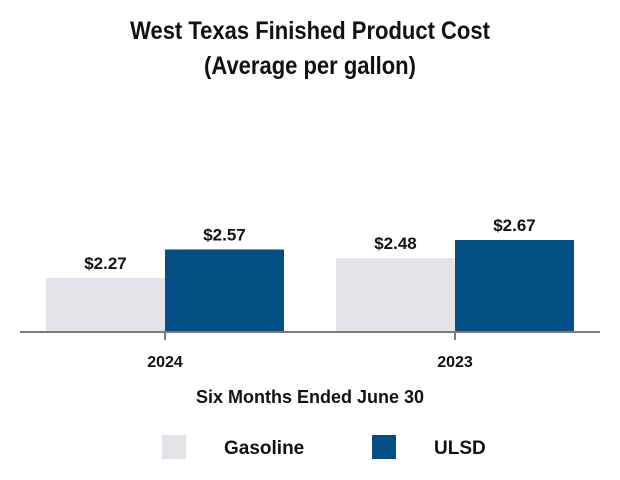 The height and width of the screenshot is (480, 620). I want to click on data-label-gasoline-2023: $2.48, so click(395, 243).